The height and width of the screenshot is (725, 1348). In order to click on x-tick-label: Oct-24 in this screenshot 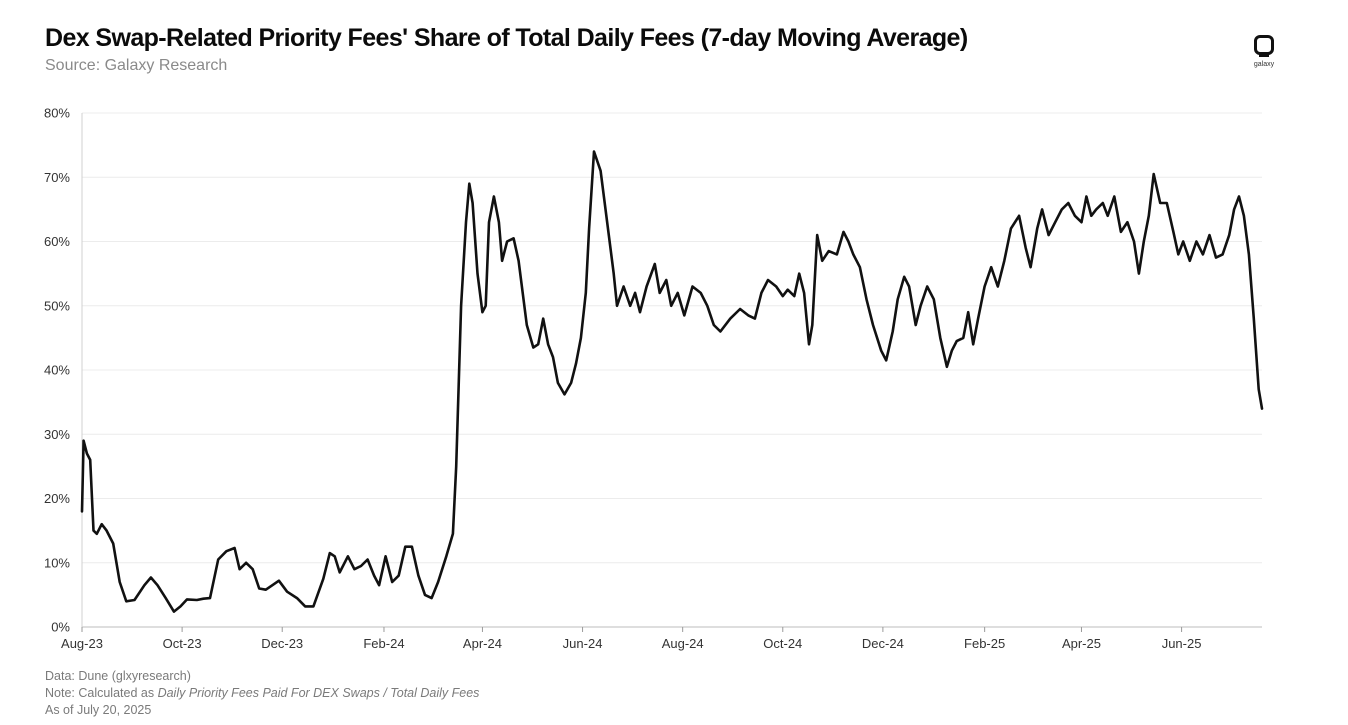, I will do `click(782, 643)`.